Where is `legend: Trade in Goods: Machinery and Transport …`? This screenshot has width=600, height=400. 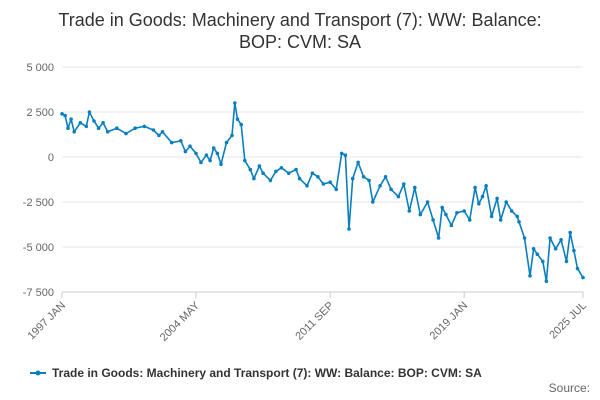 legend: Trade in Goods: Machinery and Transport … is located at coordinates (256, 373).